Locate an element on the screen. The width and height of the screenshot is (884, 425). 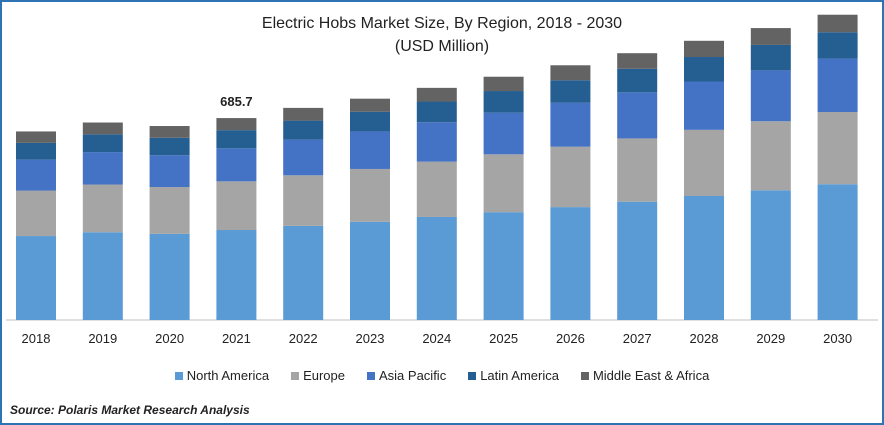
bar-2022-north-america is located at coordinates (303, 272).